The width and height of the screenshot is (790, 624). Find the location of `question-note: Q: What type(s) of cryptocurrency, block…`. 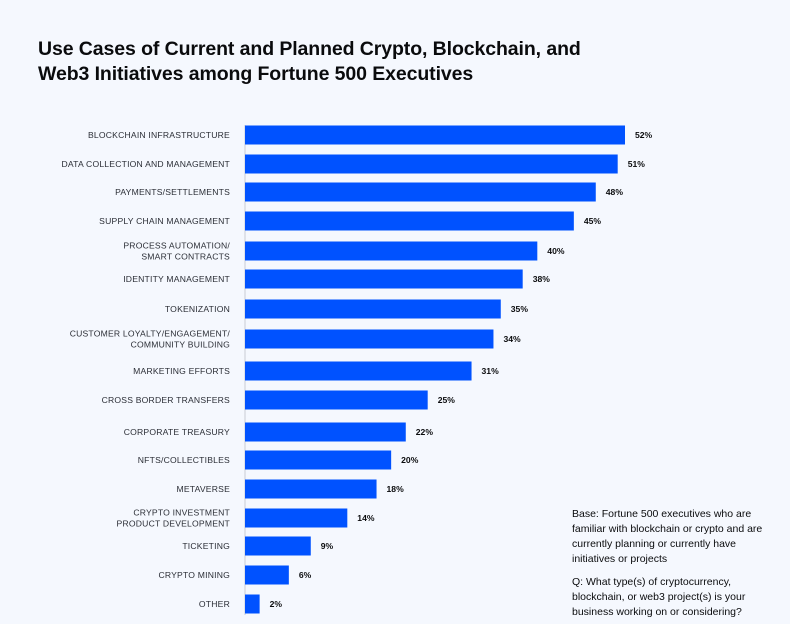

question-note: Q: What type(s) of cryptocurrency, block… is located at coordinates (659, 597).